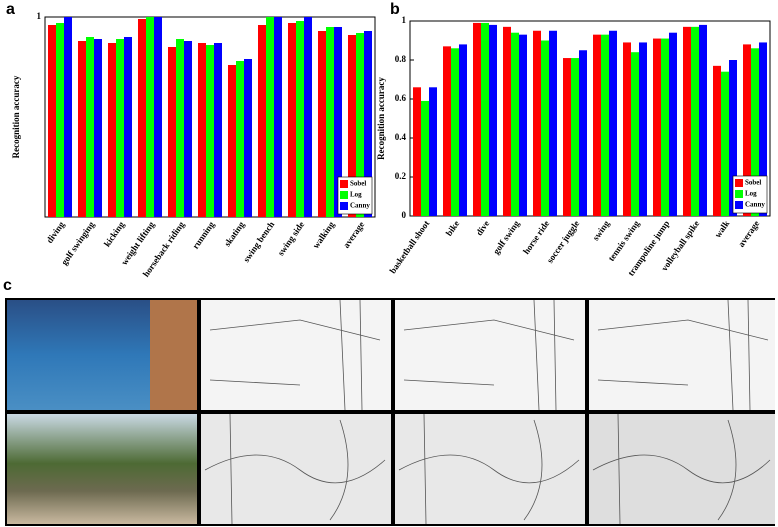 This screenshot has width=778, height=527. What do you see at coordinates (453, 228) in the screenshot?
I see `x-tick-label: bike` at bounding box center [453, 228].